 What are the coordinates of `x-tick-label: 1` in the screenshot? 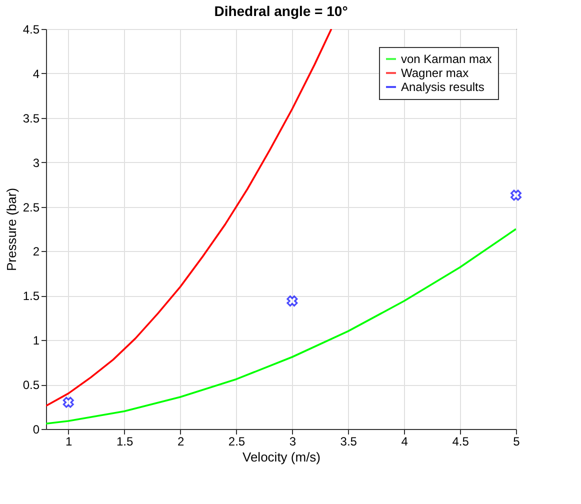 It's located at (69, 441).